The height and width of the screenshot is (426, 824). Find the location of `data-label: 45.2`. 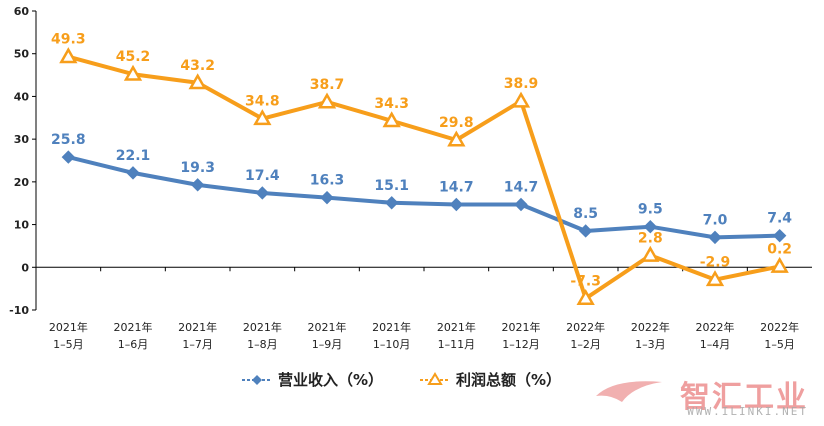

data-label: 45.2 is located at coordinates (133, 57).